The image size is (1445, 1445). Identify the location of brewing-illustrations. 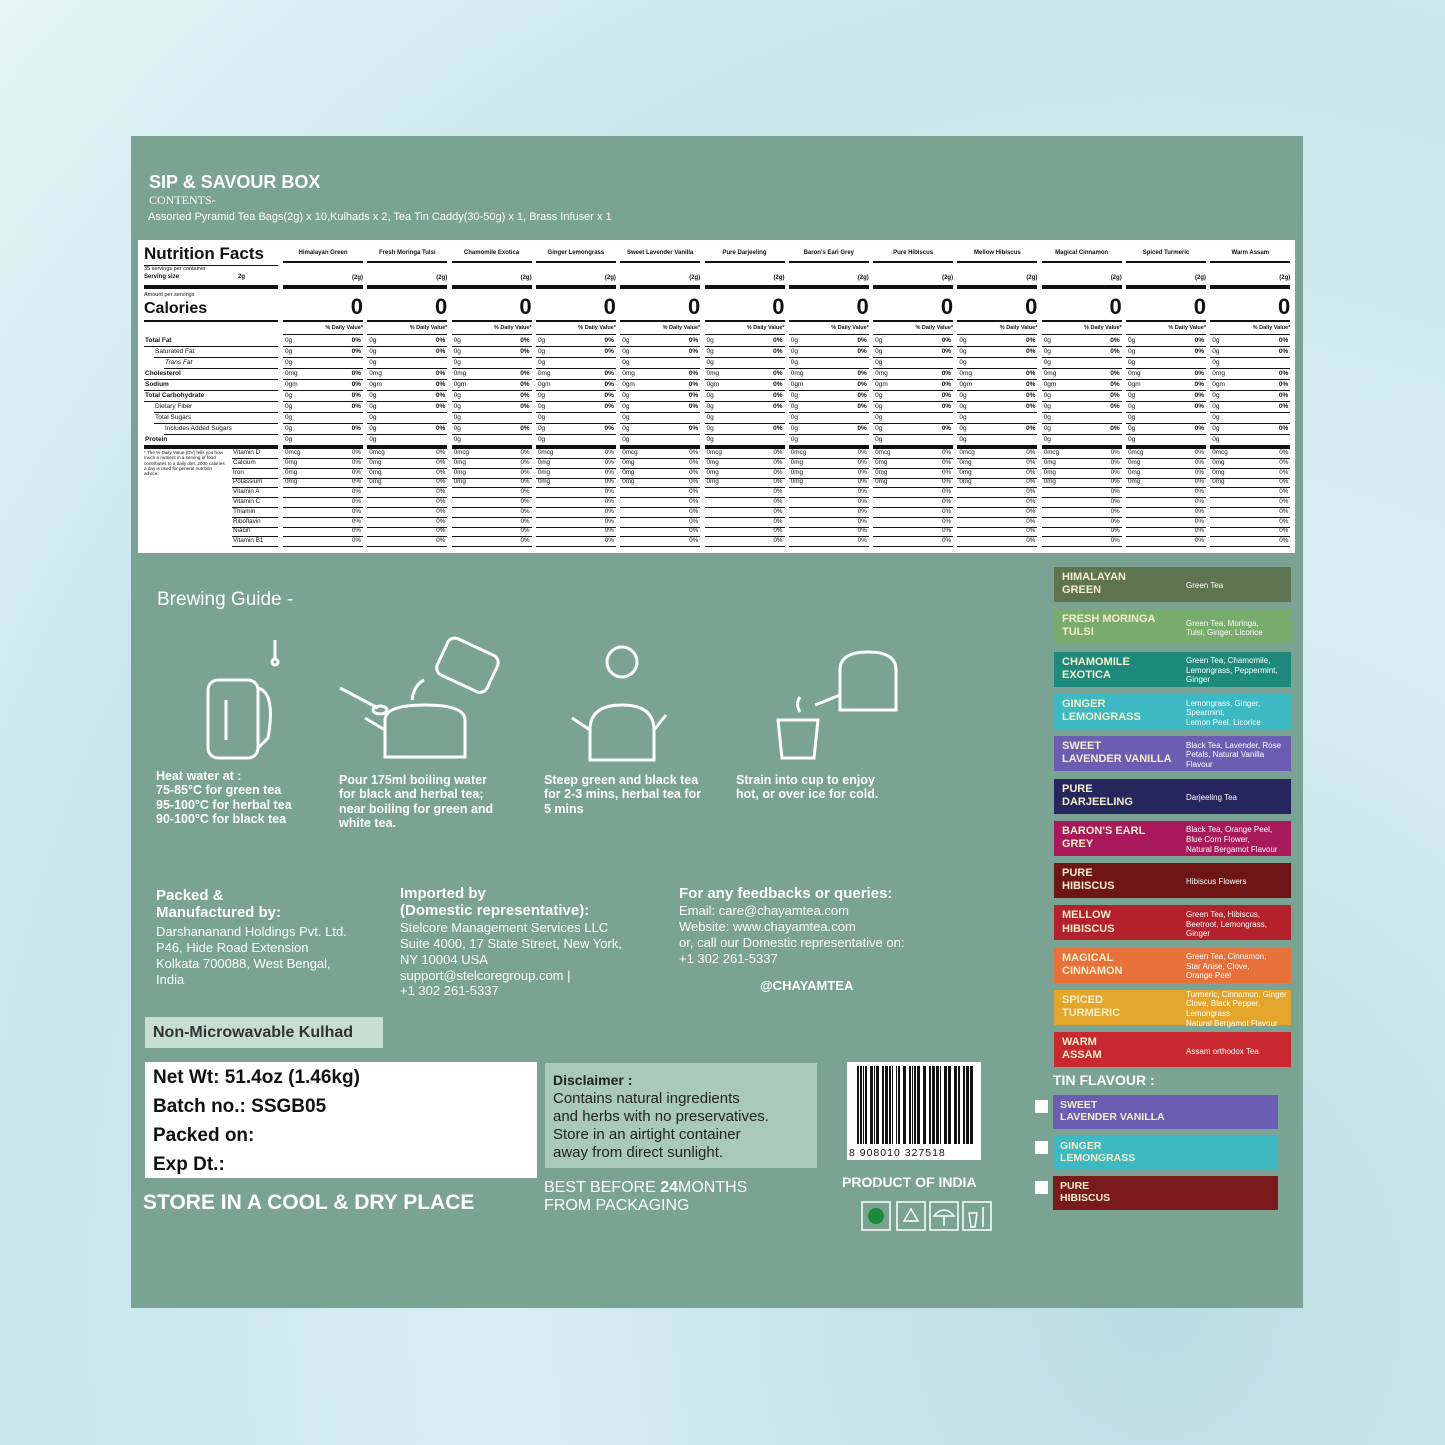
(552, 699).